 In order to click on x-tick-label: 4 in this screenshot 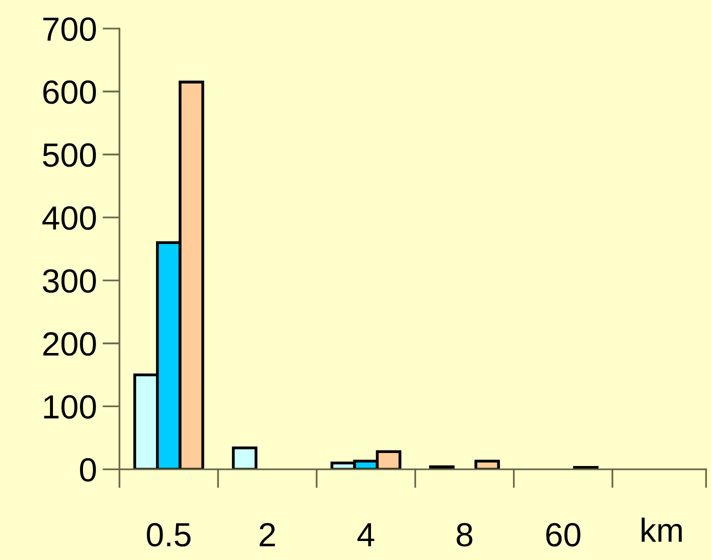, I will do `click(365, 534)`.